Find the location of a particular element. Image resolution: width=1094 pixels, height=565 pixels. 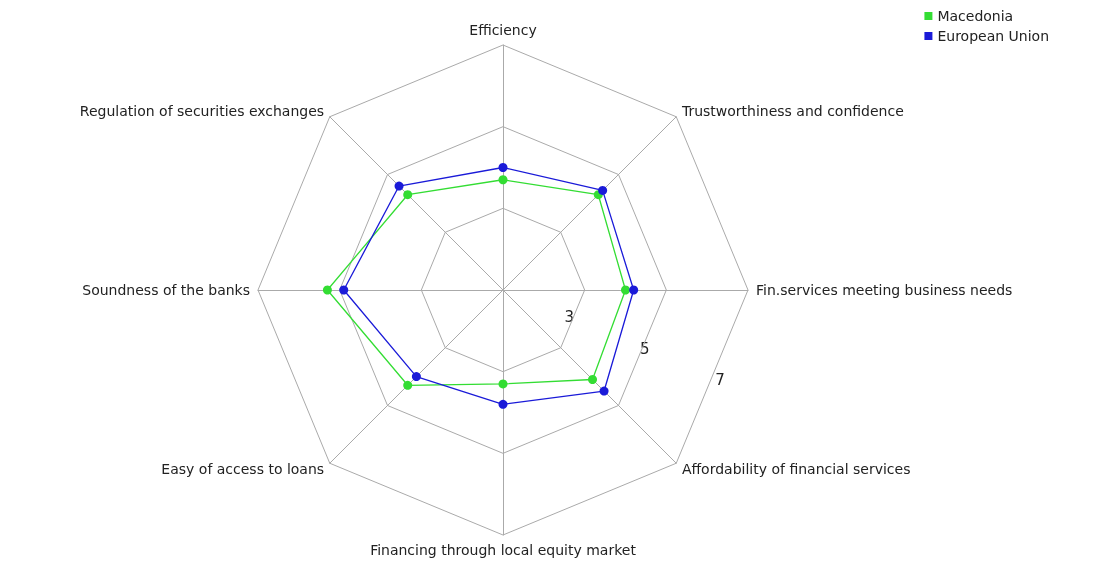

y-tick-label: 3 is located at coordinates (569, 317).